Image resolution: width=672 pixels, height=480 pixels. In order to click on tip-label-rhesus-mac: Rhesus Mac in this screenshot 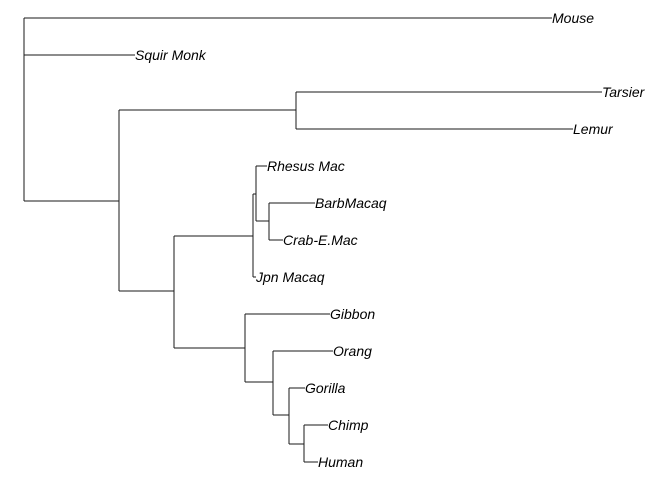, I will do `click(306, 166)`.